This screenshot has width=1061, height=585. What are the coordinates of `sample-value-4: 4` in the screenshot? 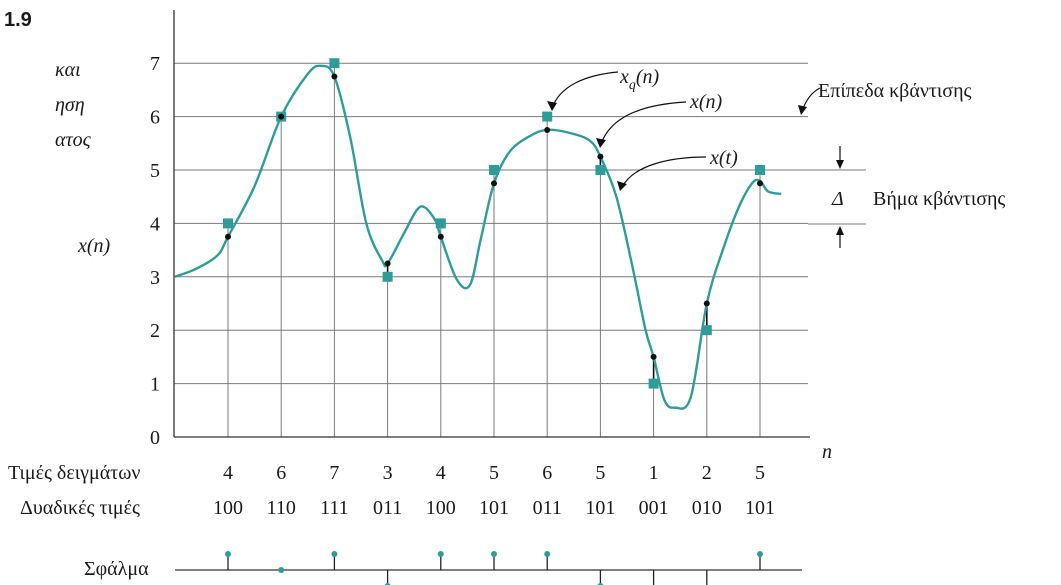 It's located at (441, 473).